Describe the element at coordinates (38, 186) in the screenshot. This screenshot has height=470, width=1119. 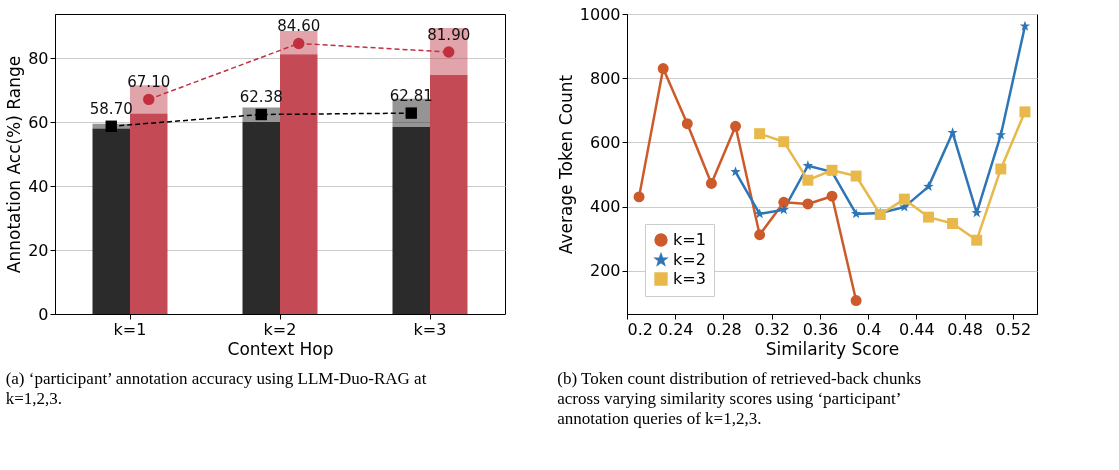
I see `y-tick-label: 40` at that location.